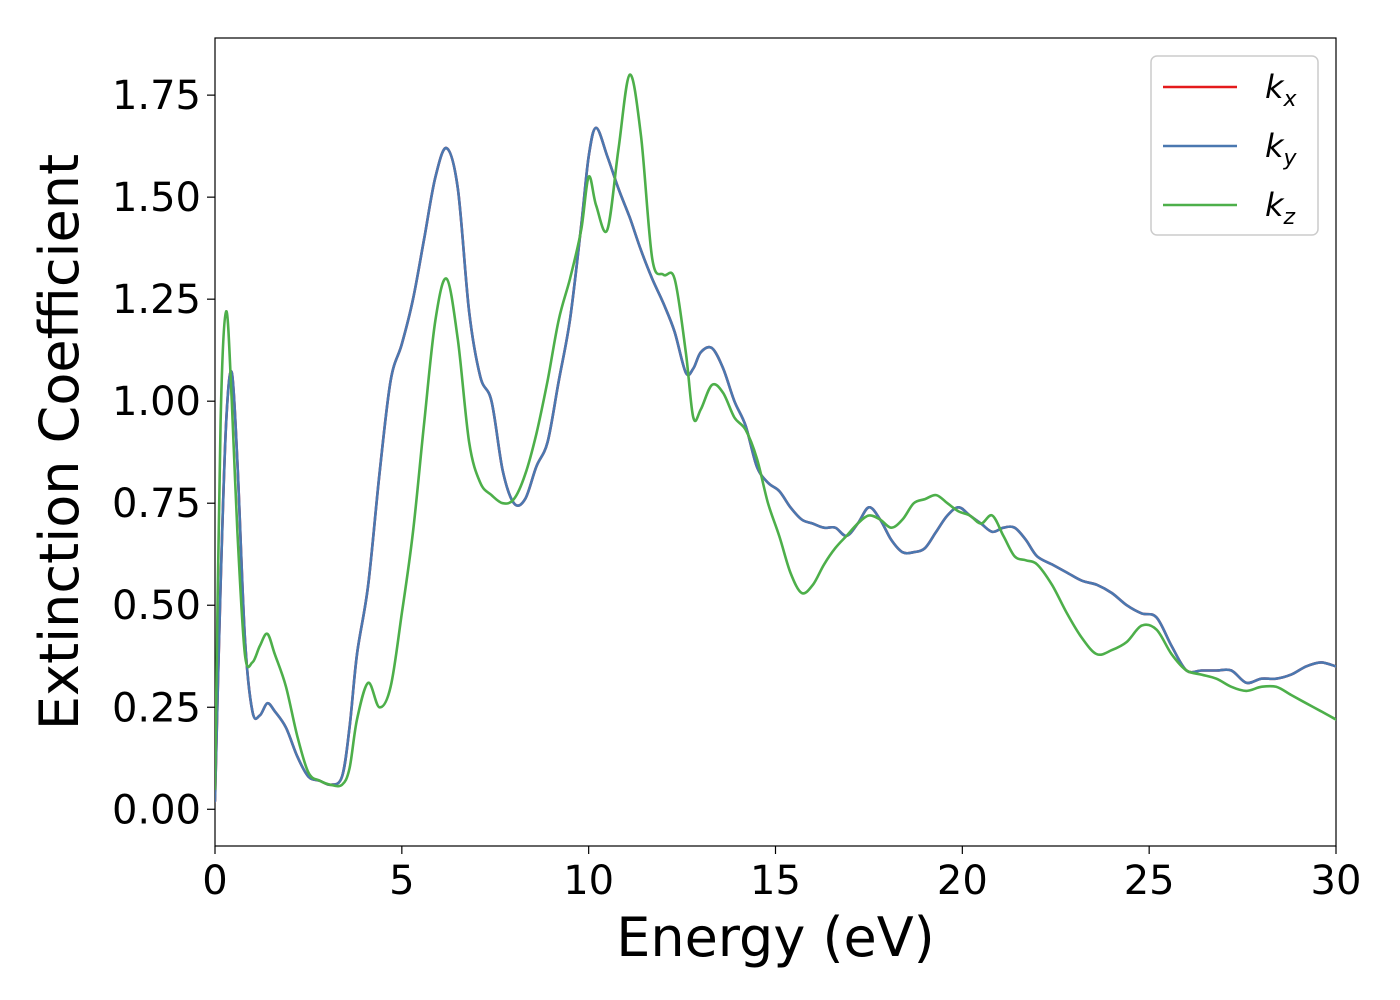 The width and height of the screenshot is (1400, 1000). Describe the element at coordinates (214, 881) in the screenshot. I see `x-tick-label: 0` at that location.